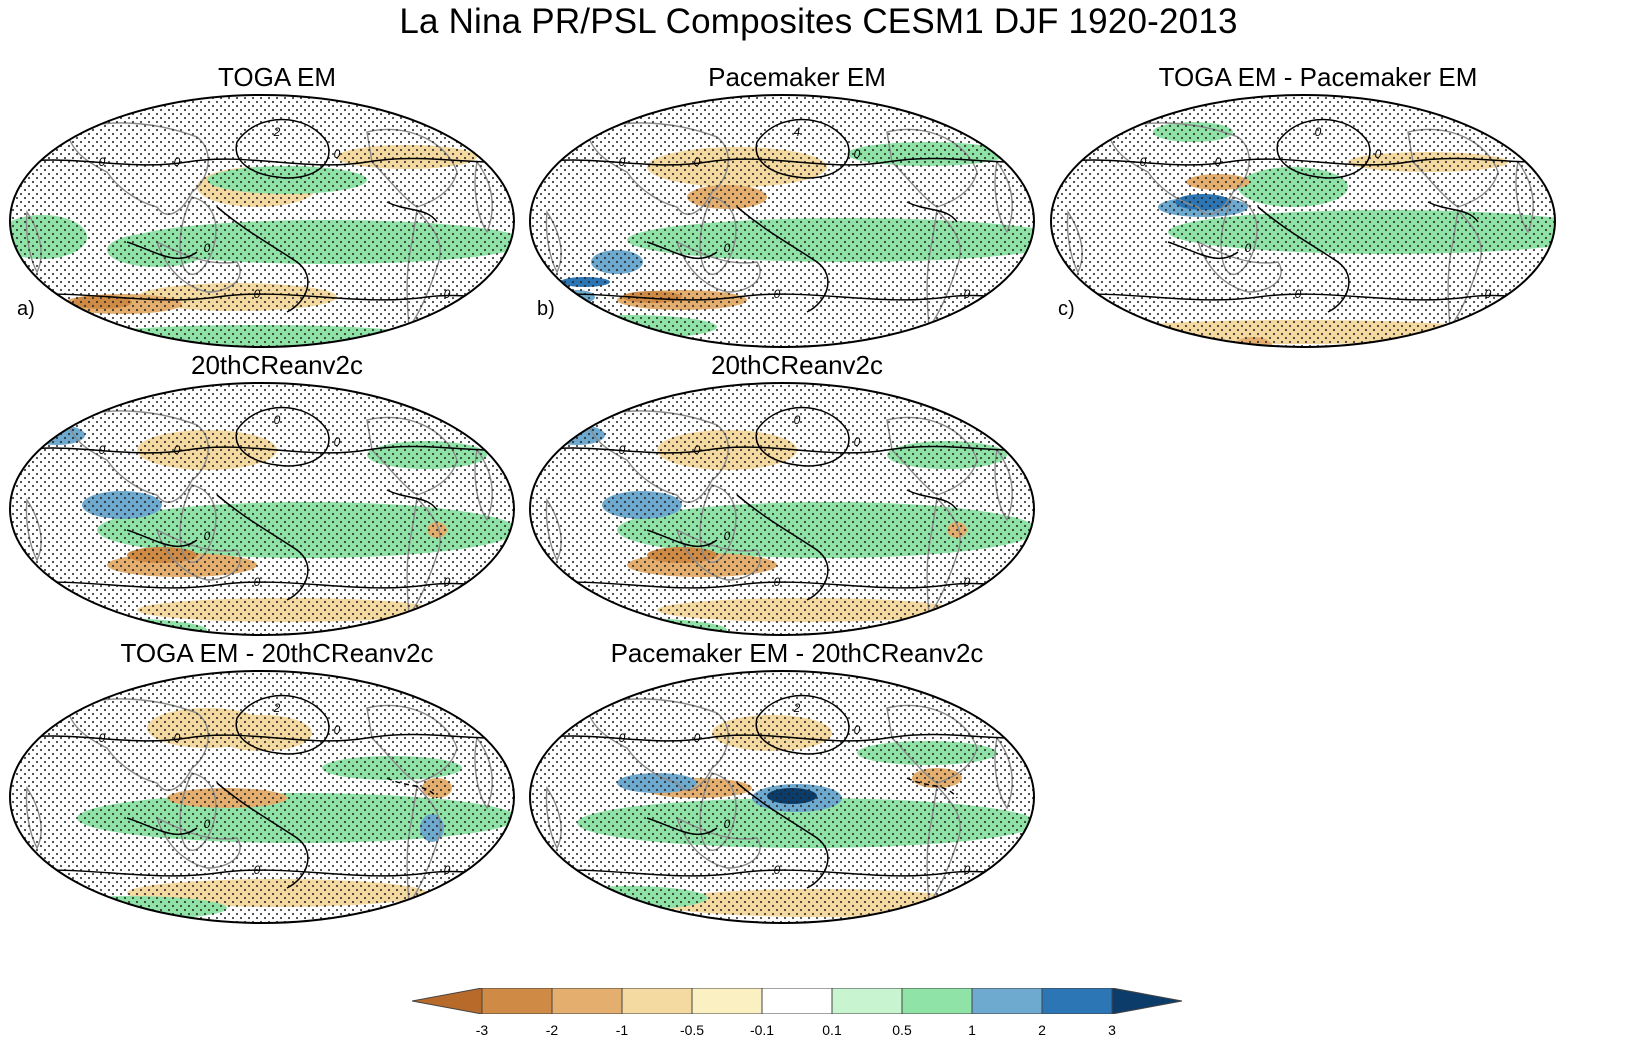  Describe the element at coordinates (1318, 77) in the screenshot. I see `panel-title-c: TOGA EM - Pacemaker EM` at that location.